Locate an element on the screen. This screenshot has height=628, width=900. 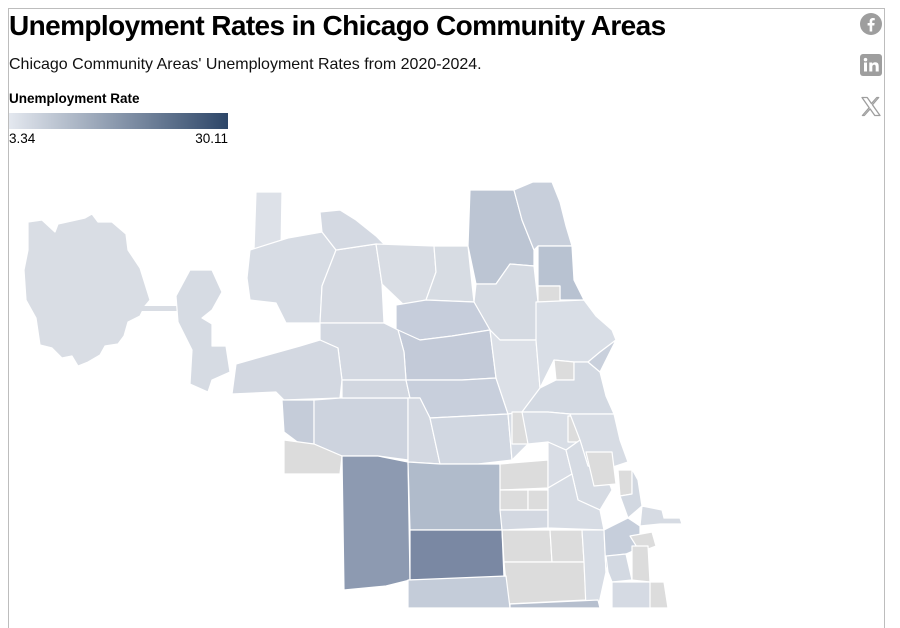
facebook-icon is located at coordinates (871, 24).